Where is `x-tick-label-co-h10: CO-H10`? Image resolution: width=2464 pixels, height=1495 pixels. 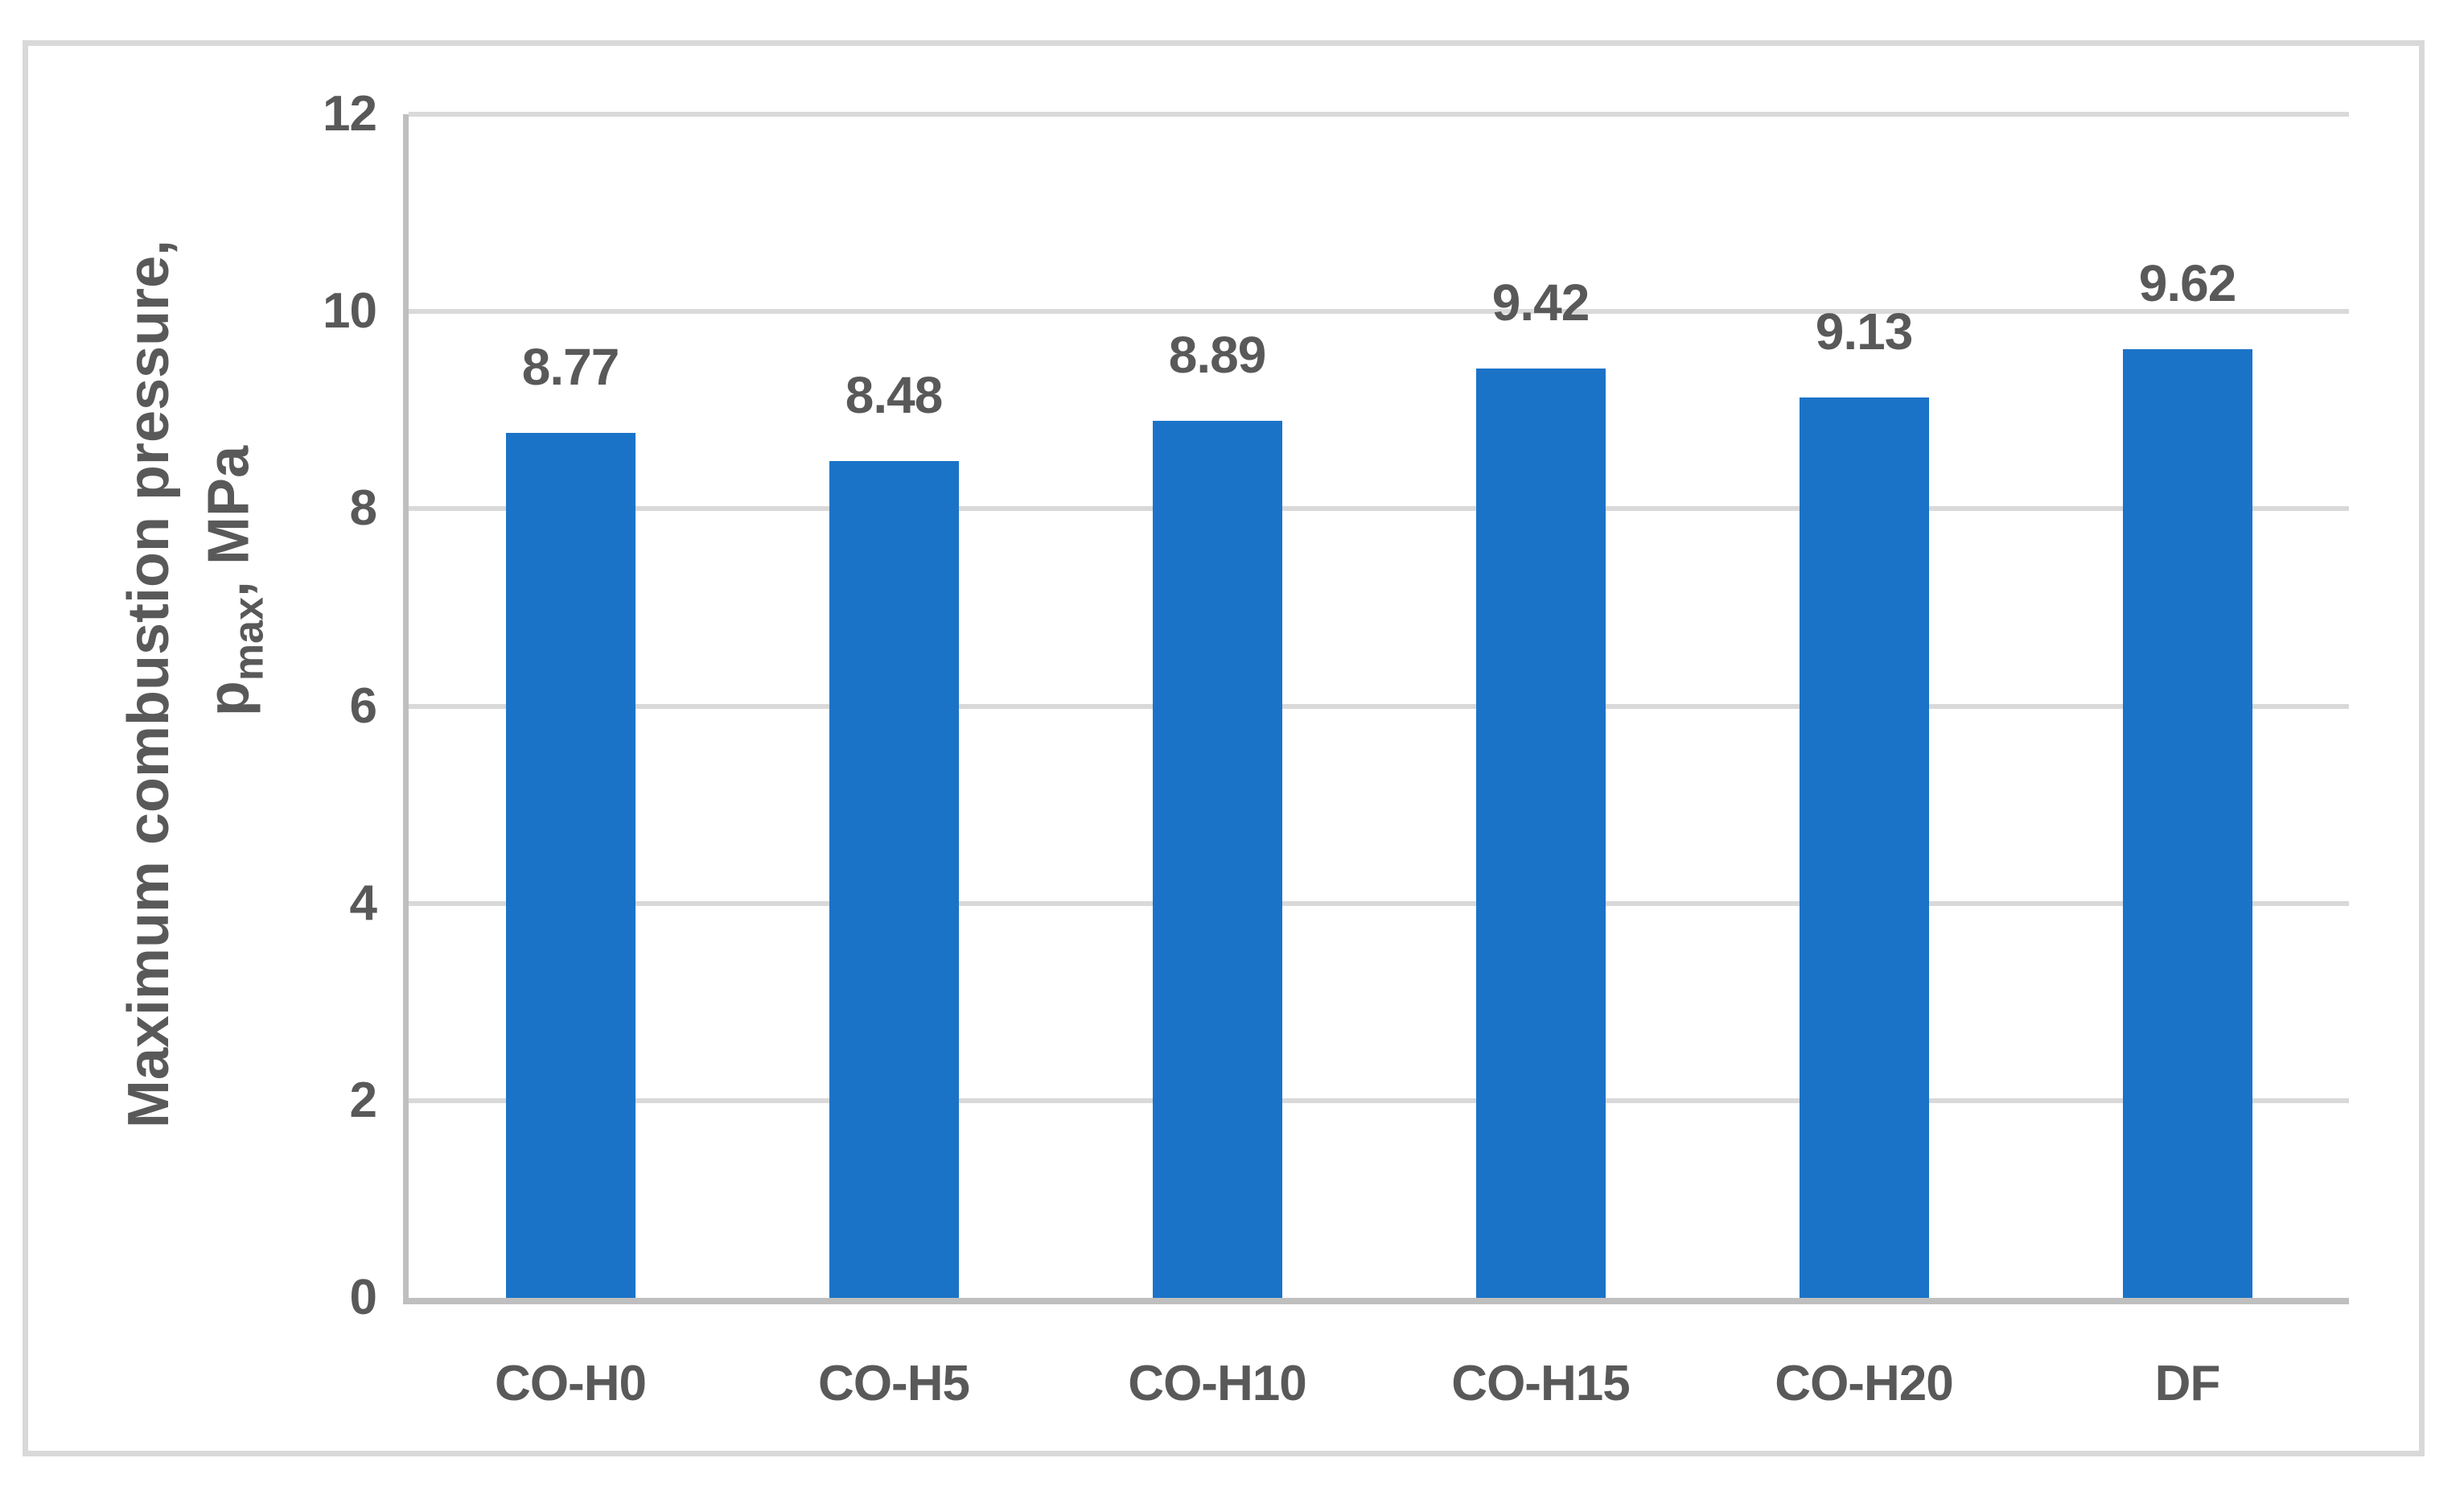 x-tick-label-co-h10: CO-H10 is located at coordinates (1217, 1384).